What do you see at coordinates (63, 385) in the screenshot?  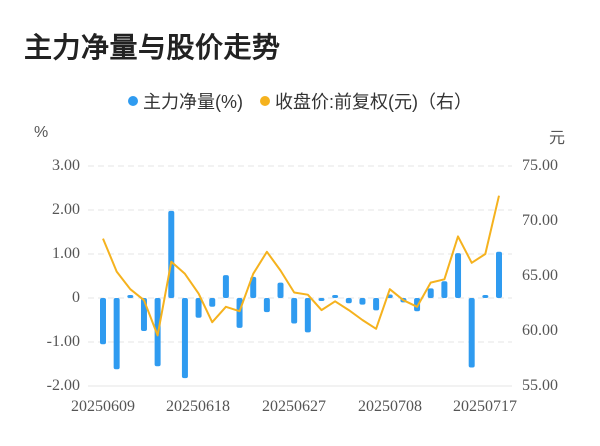 I see `left-tick: -2.00` at bounding box center [63, 385].